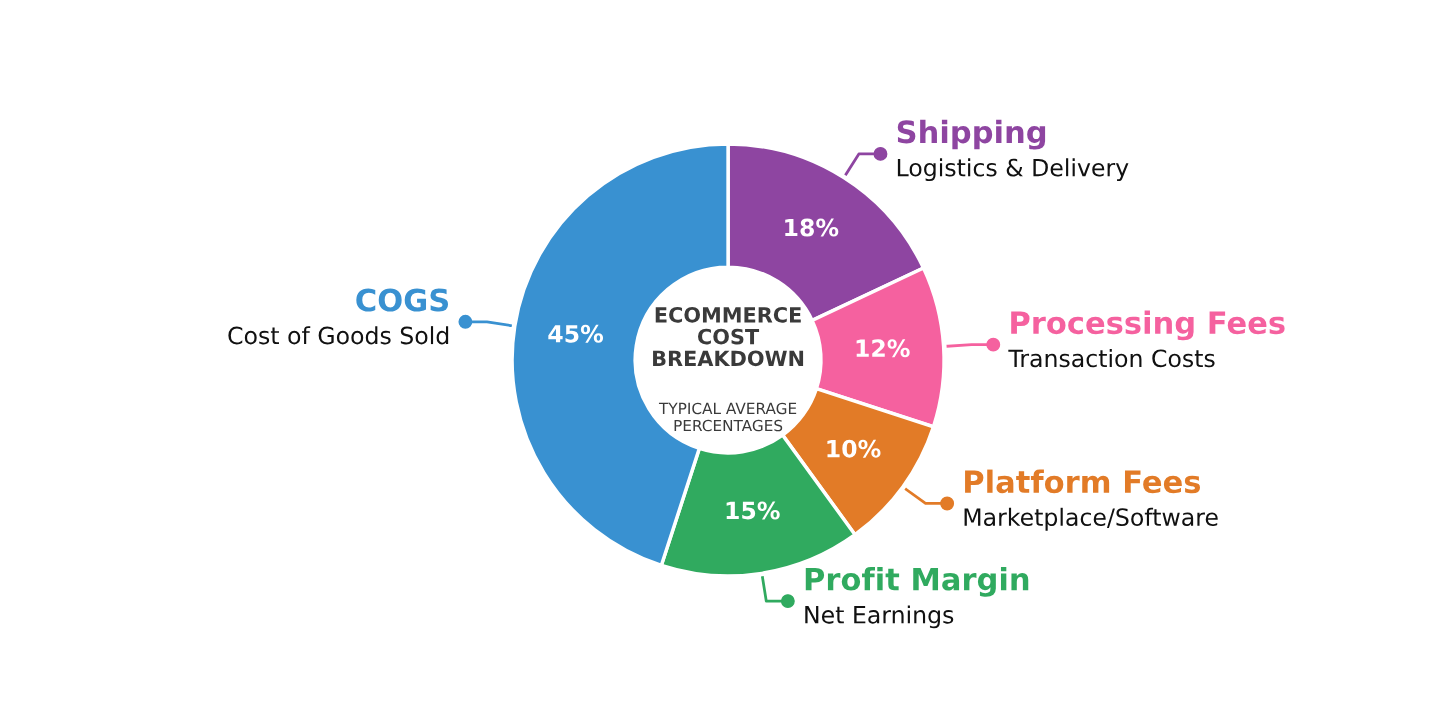 This screenshot has height=720, width=1456. Describe the element at coordinates (727, 417) in the screenshot. I see `text: TYPICAL AVERAGE PERCENTAGES` at that location.